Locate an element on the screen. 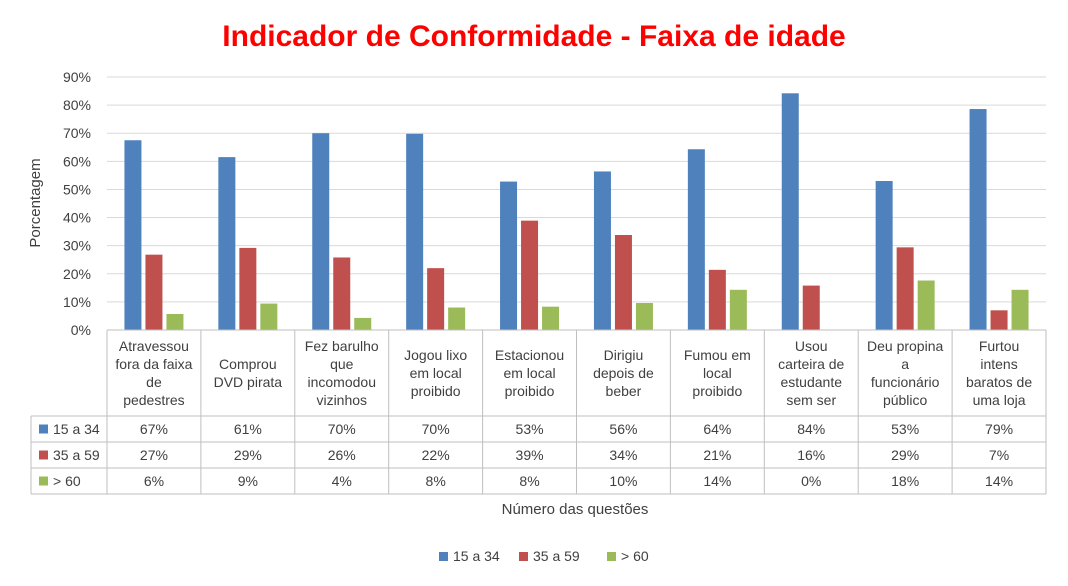 This screenshot has height=586, width=1068. x-tick-label: Estacionou is located at coordinates (529, 355).